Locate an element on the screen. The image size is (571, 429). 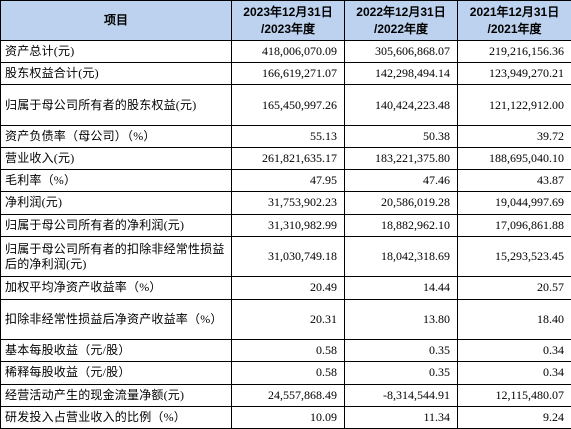
cell-2021: 121,122,912.00 is located at coordinates (514, 105).